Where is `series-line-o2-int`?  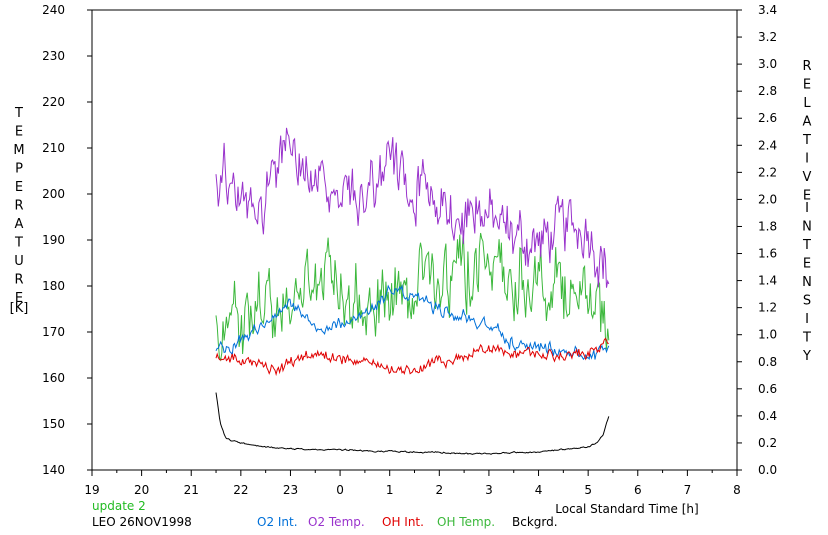
series-line-o2-int is located at coordinates (412, 322).